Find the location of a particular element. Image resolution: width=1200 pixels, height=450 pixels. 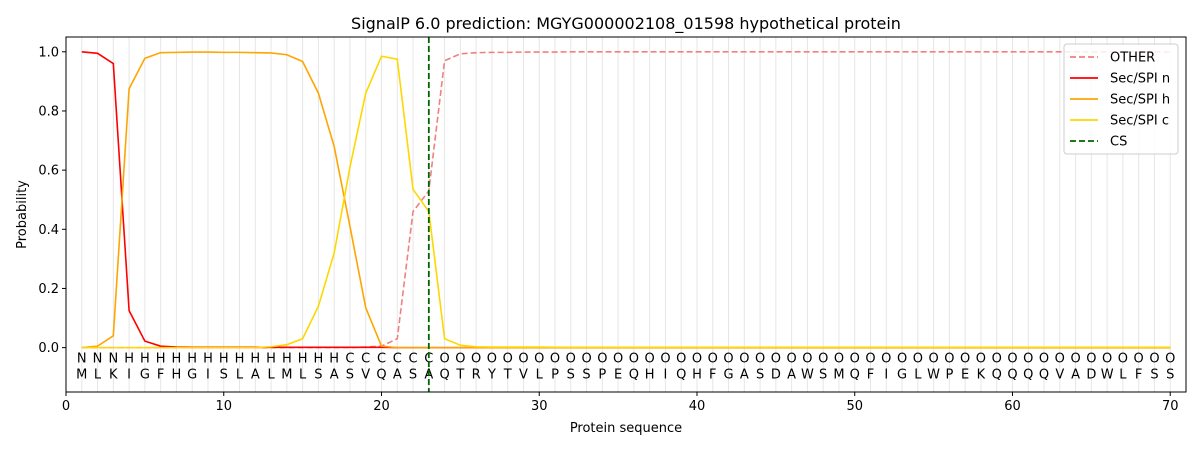

residue-letter: T is located at coordinates (459, 375).